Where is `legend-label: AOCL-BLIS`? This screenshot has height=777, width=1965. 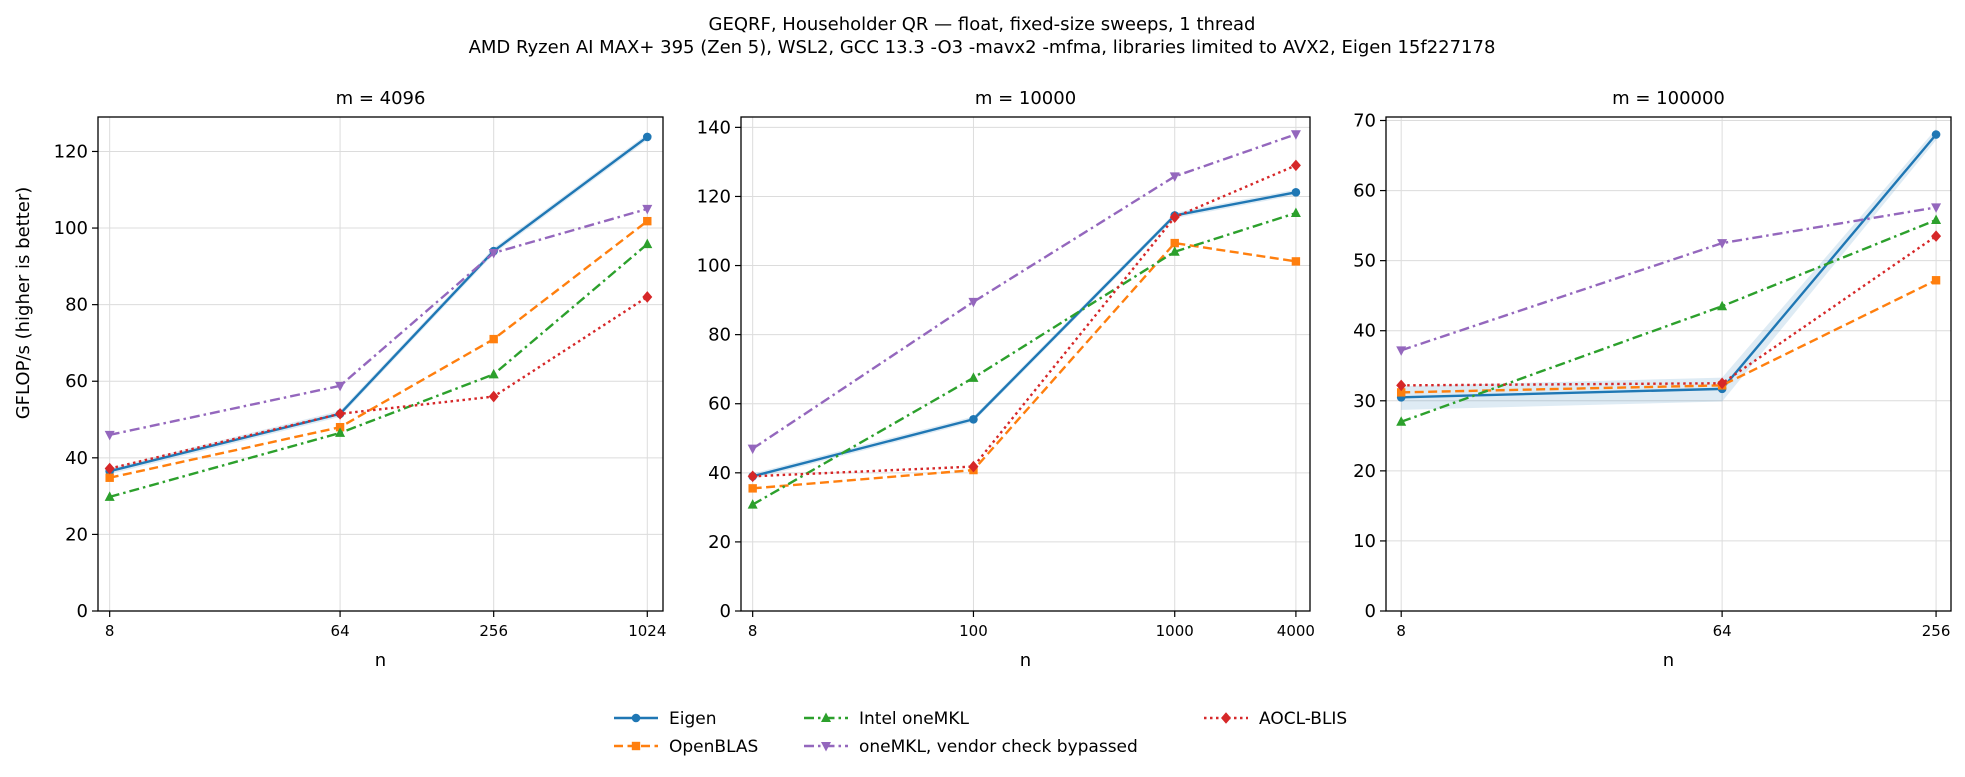 legend-label: AOCL-BLIS is located at coordinates (1303, 719).